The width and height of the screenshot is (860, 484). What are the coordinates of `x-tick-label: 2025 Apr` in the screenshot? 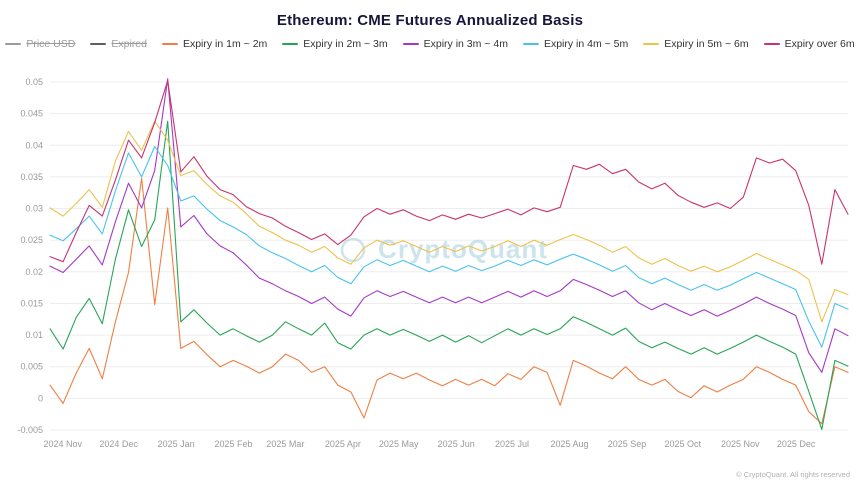 It's located at (343, 444).